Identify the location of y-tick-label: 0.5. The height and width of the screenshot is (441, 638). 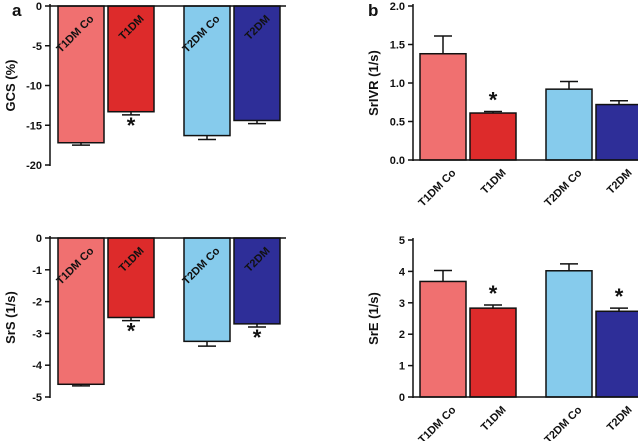
(397, 123).